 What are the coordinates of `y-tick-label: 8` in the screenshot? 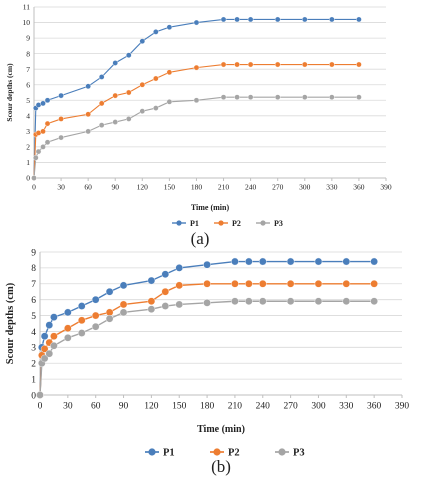 It's located at (28, 53).